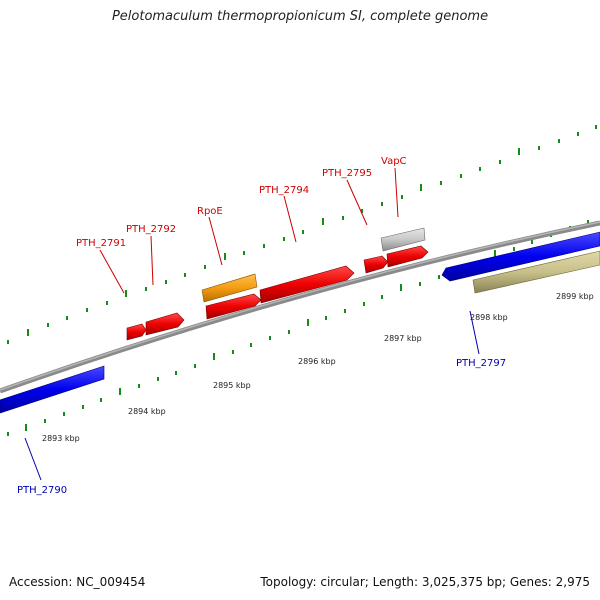  I want to click on kbp-label: 2895 kbp, so click(232, 385).